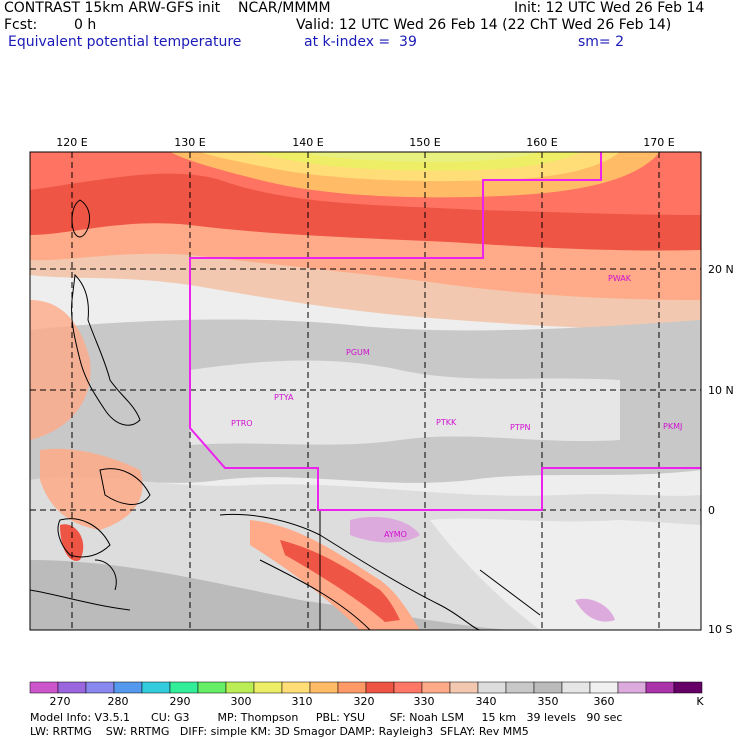  Describe the element at coordinates (80, 600) in the screenshot. I see `banda-coast` at that location.